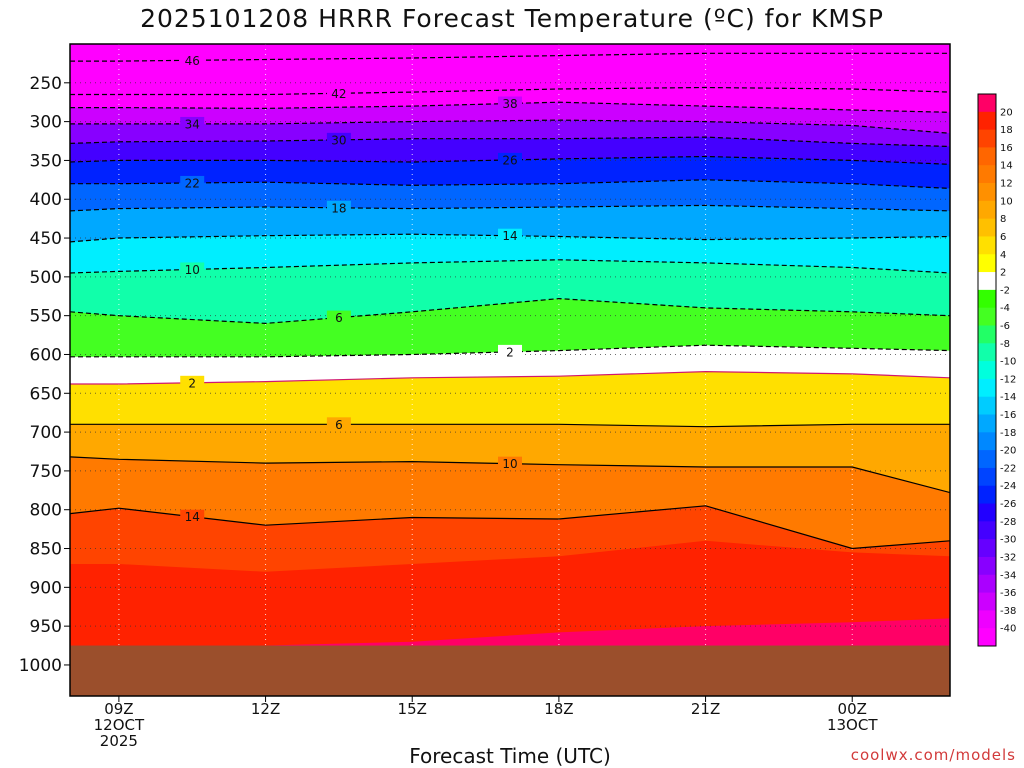 This screenshot has height=768, width=1024. I want to click on colorbar-tick-label: 20, so click(1006, 112).